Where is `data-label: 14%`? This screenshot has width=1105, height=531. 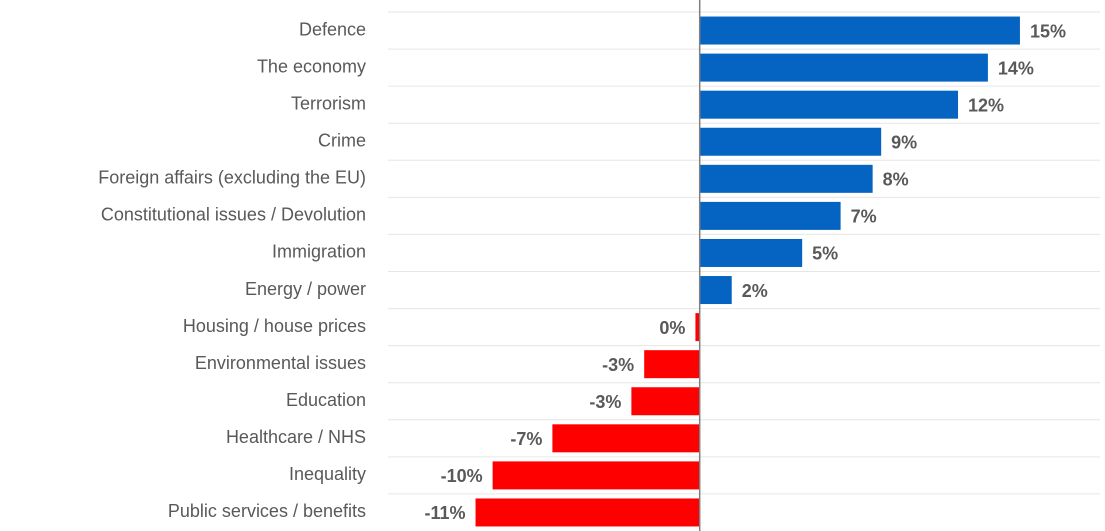 data-label: 14% is located at coordinates (1016, 68).